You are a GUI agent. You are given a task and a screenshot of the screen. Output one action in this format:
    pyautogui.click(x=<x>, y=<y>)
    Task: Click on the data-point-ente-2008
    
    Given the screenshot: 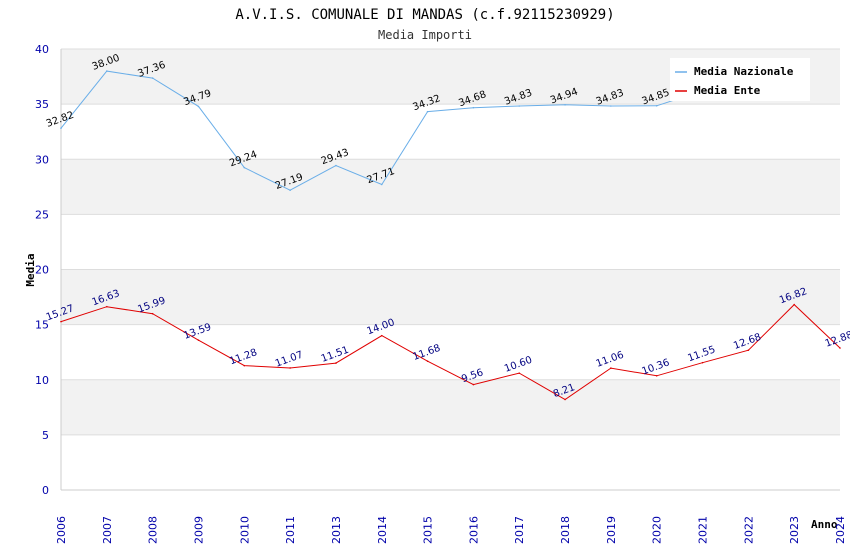 What is the action you would take?
    pyautogui.click(x=152, y=313)
    